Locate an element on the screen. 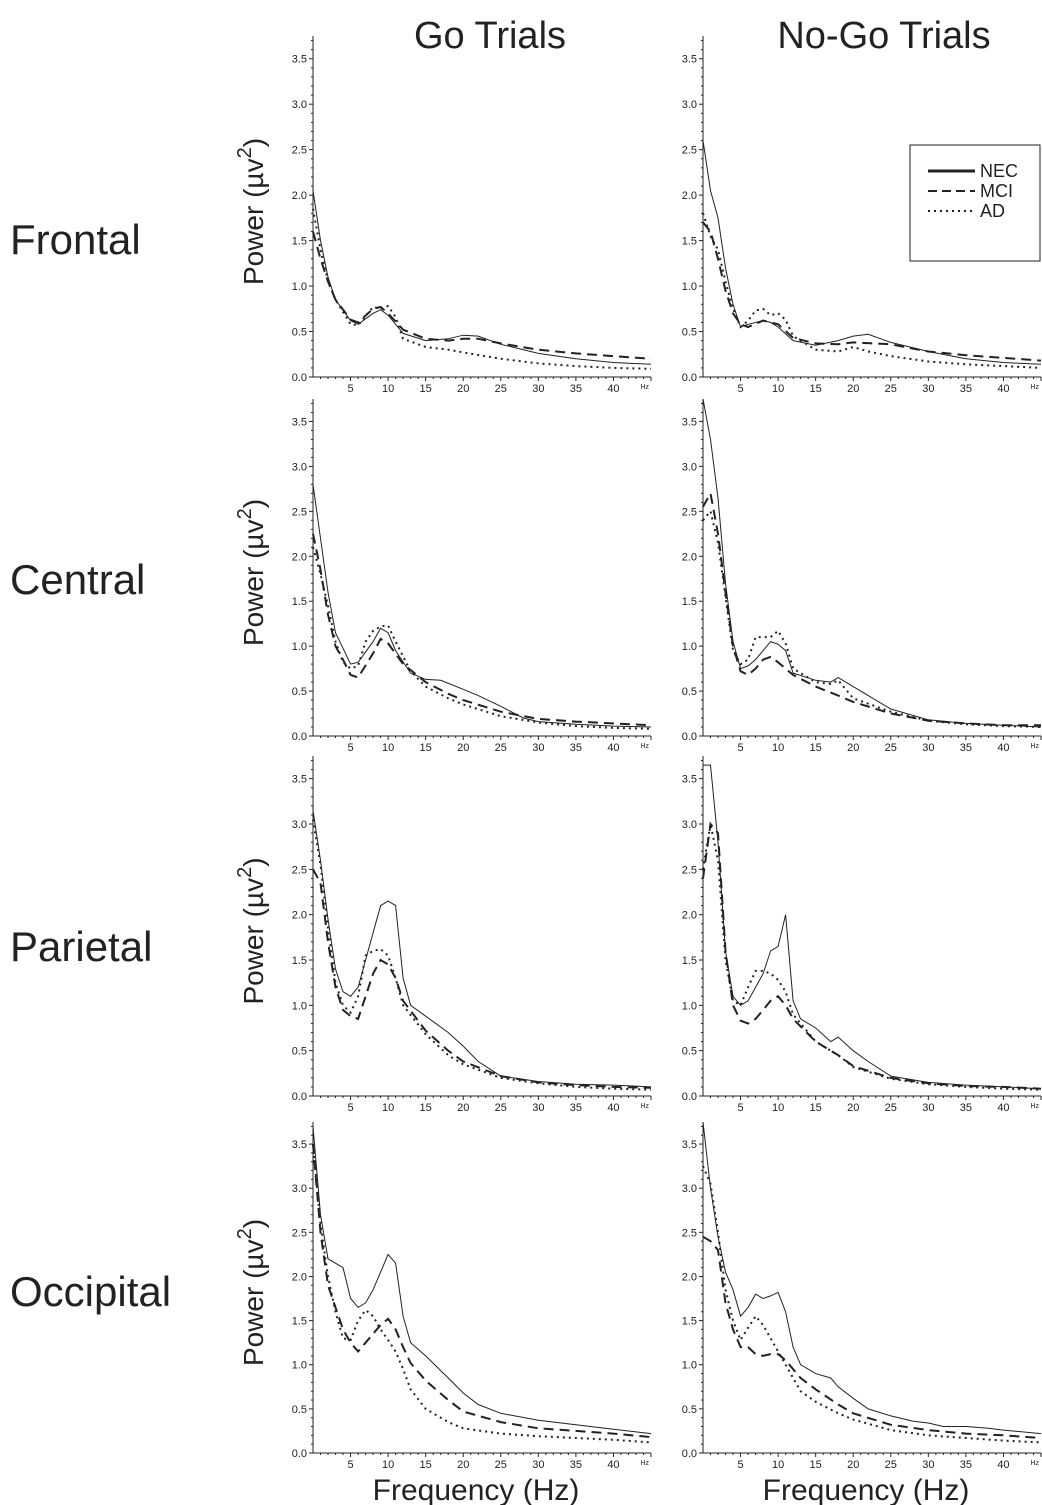 This screenshot has height=1505, width=1042. row-label-occipital: Occipital is located at coordinates (90, 1291).